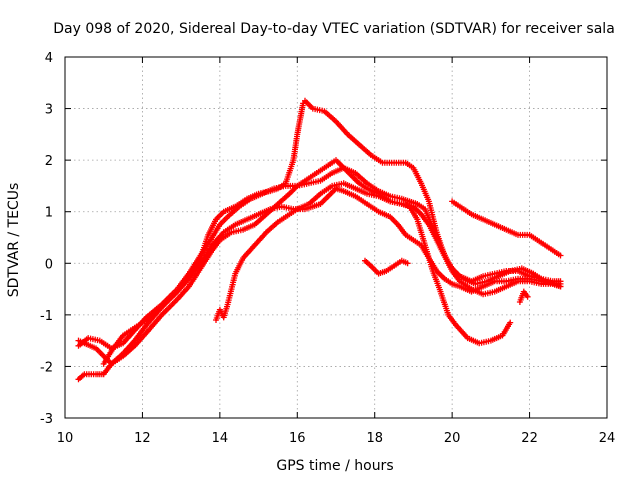 The height and width of the screenshot is (480, 640). What do you see at coordinates (529, 438) in the screenshot?
I see `x-tick-label: 22` at bounding box center [529, 438].